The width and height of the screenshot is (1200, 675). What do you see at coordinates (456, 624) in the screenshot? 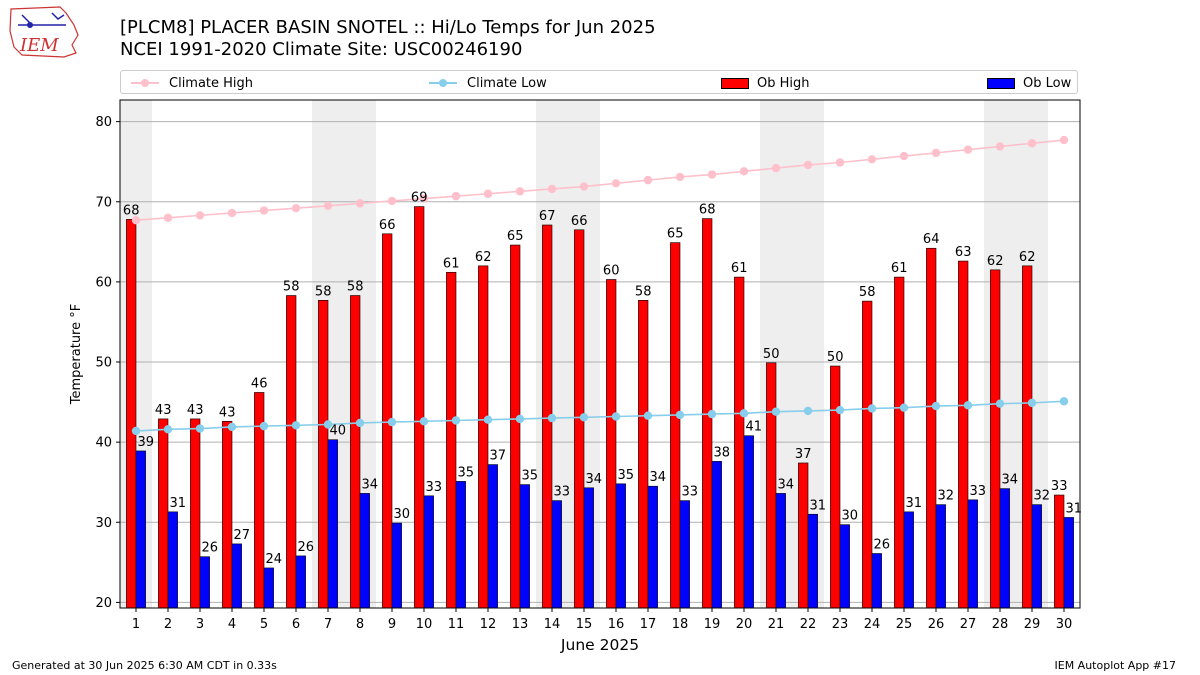
I see `x-tick-label: 11` at bounding box center [456, 624].